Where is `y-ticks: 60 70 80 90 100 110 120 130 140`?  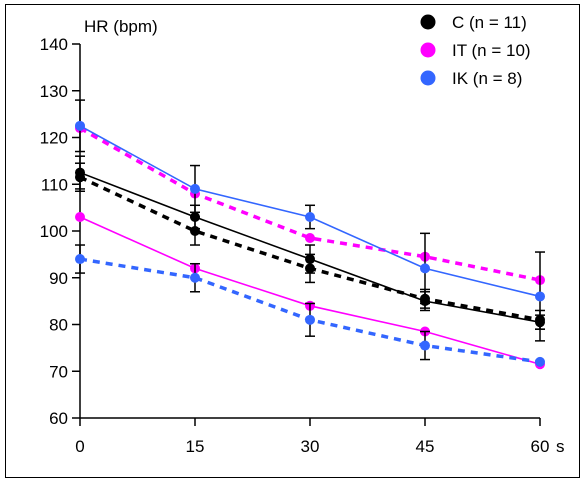
y-ticks: 60 70 80 90 100 110 120 130 140 is located at coordinates (60, 231).